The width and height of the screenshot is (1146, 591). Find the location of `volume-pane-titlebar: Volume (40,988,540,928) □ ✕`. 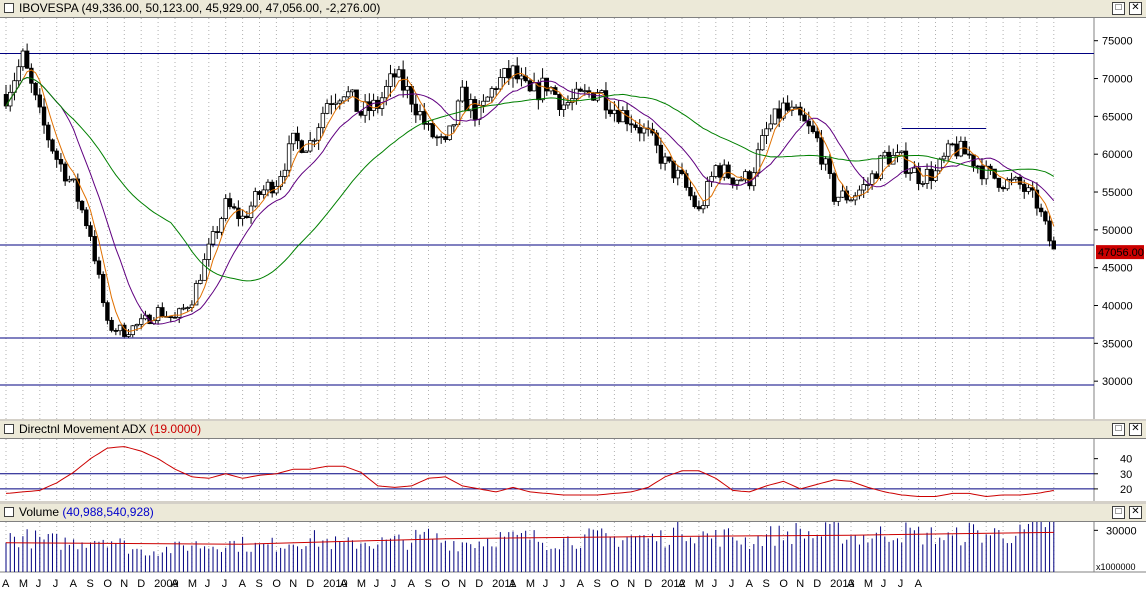

volume-pane-titlebar: Volume (40,988,540,928) □ ✕ is located at coordinates (573, 513).